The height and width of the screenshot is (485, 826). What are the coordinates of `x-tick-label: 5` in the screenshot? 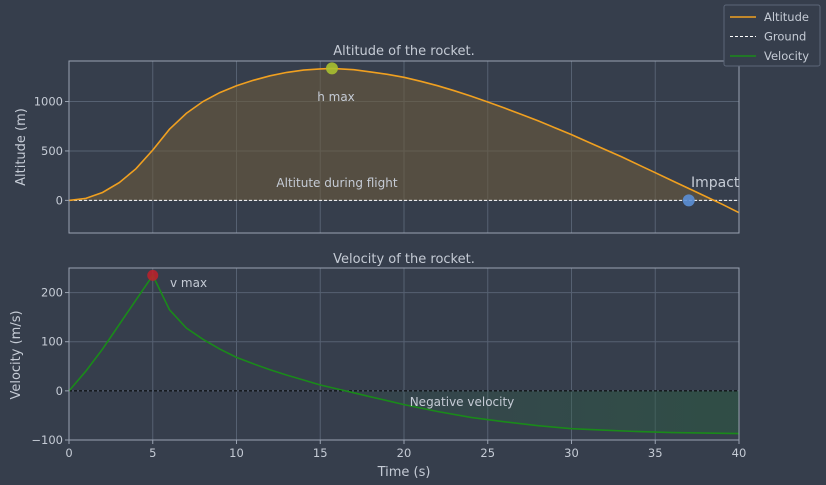 It's located at (152, 453).